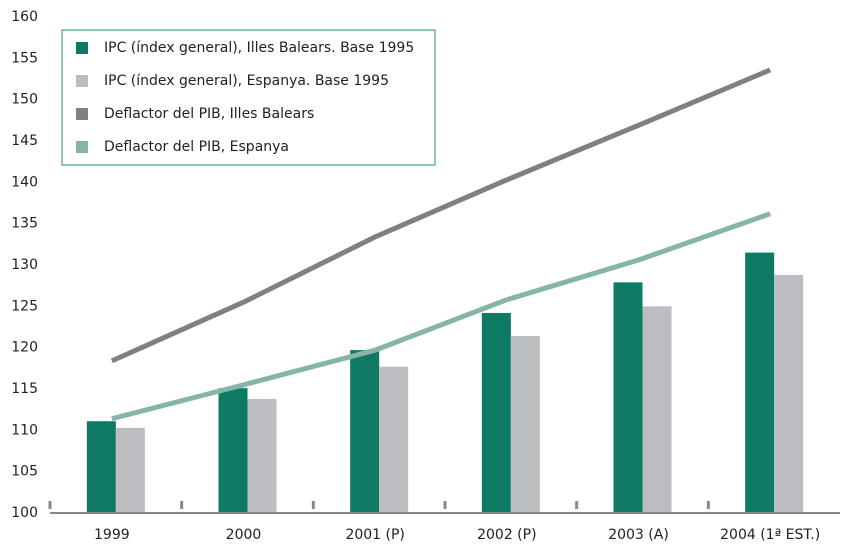 Image resolution: width=841 pixels, height=545 pixels. What do you see at coordinates (196, 147) in the screenshot?
I see `legend-label: Deflactor del PIB, Espanya` at bounding box center [196, 147].